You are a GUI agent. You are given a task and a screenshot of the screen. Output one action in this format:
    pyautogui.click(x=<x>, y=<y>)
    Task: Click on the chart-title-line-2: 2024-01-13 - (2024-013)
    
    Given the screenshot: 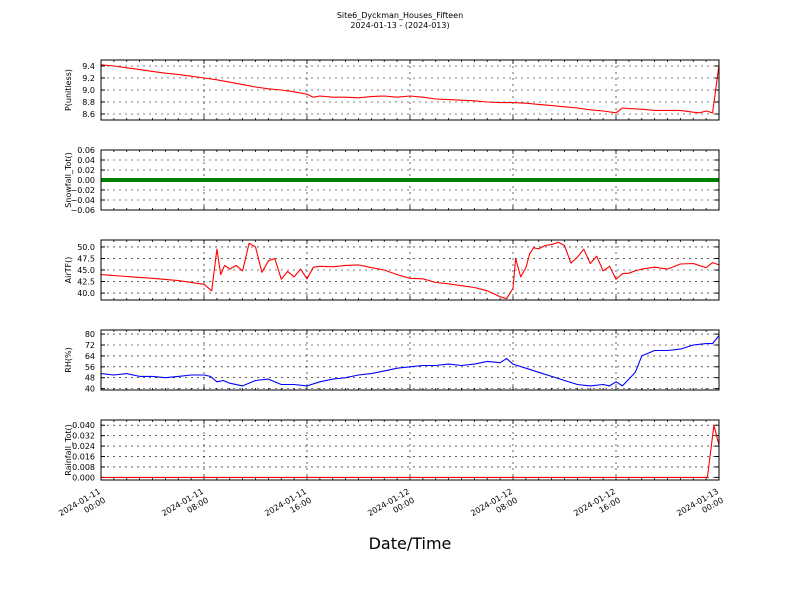 What is the action you would take?
    pyautogui.click(x=400, y=25)
    